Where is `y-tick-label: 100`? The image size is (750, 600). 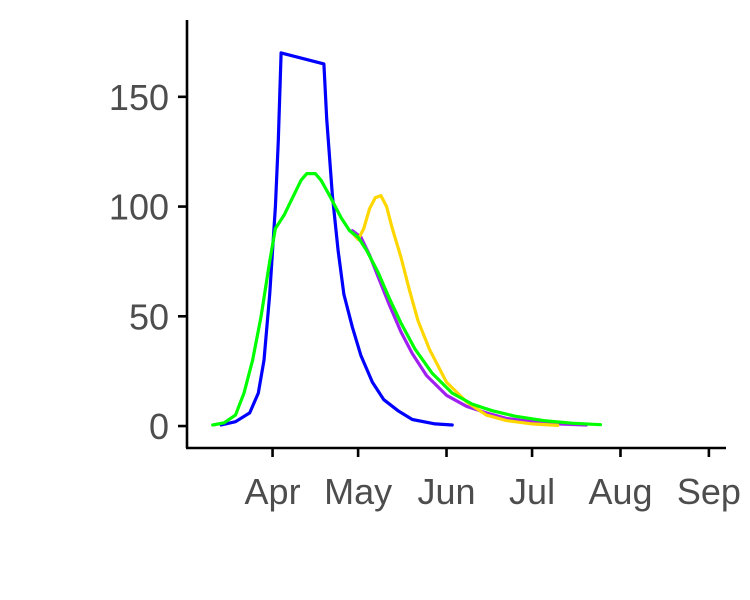
y-tick-label: 100 is located at coordinates (139, 207).